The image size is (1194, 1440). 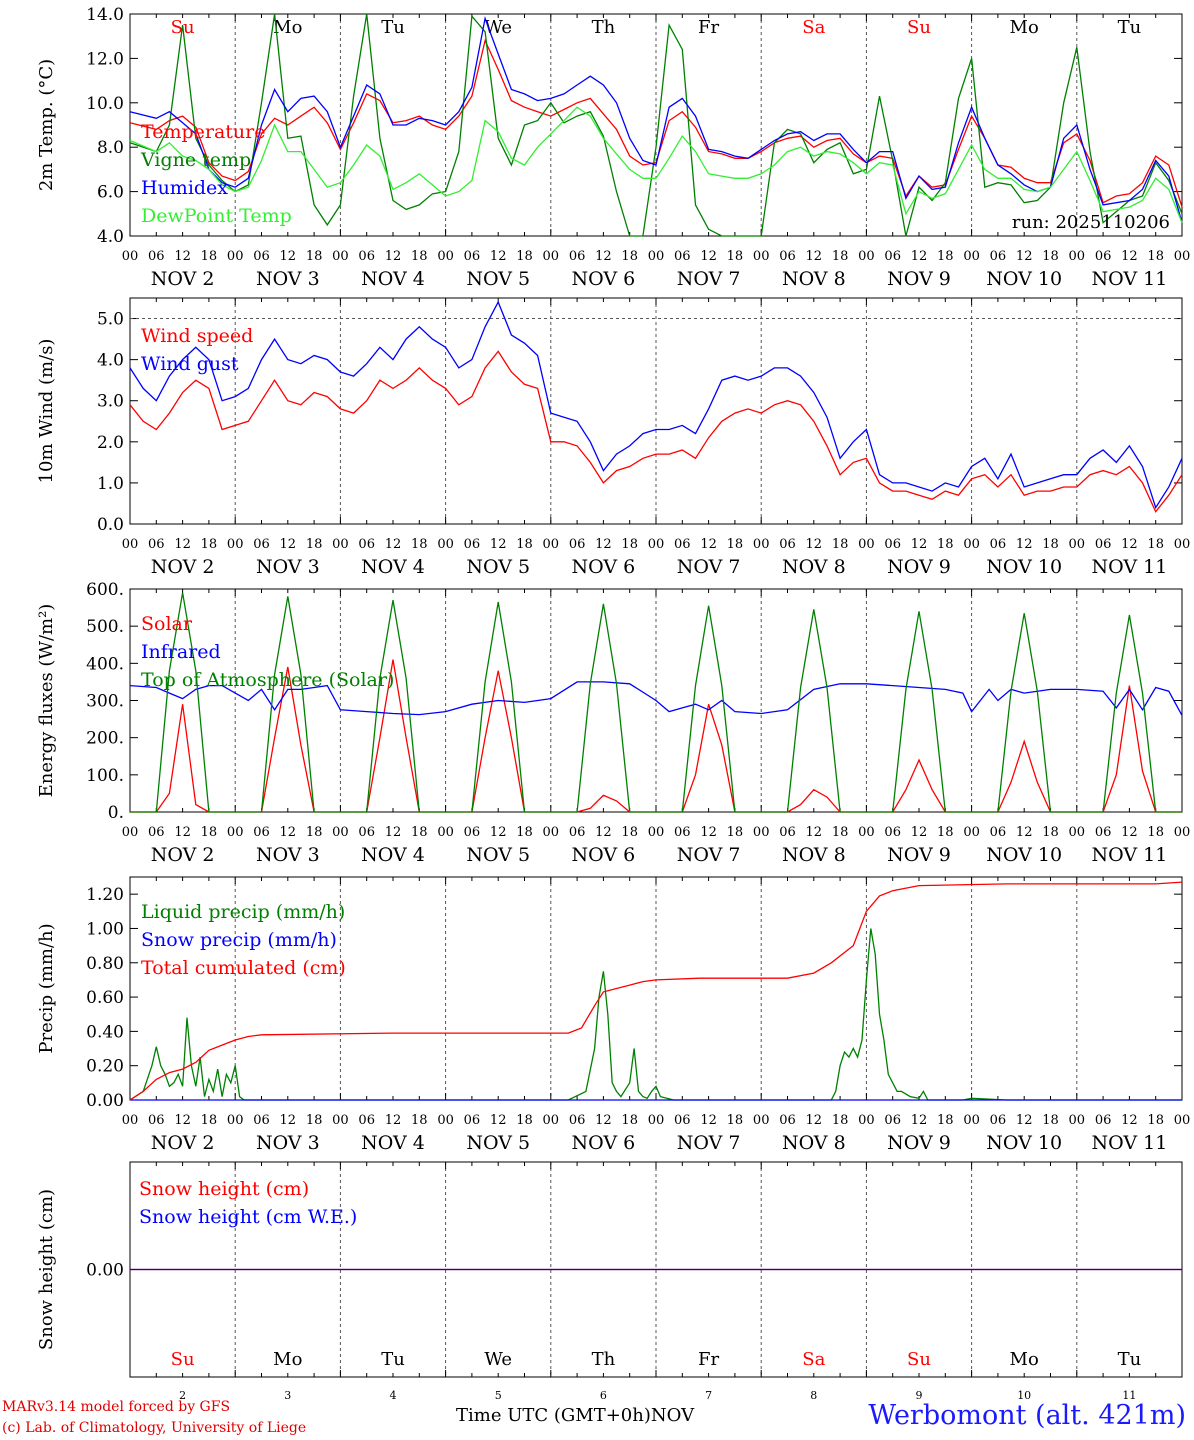 What do you see at coordinates (393, 855) in the screenshot?
I see `date-label: NOV 4` at bounding box center [393, 855].